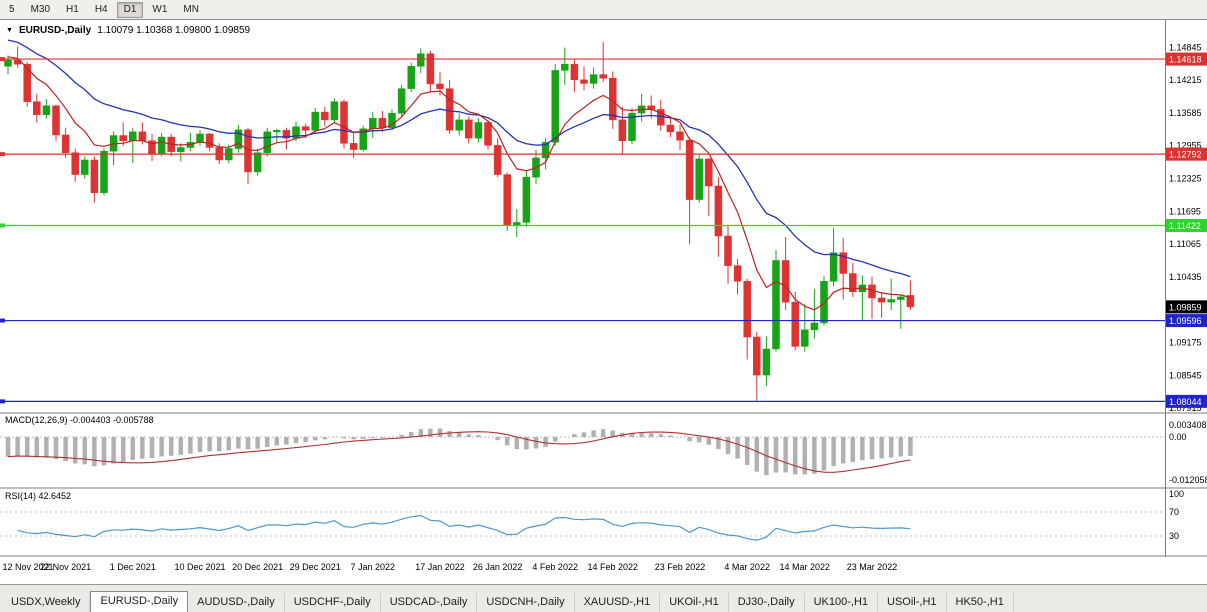 Image resolution: width=1207 pixels, height=612 pixels. What do you see at coordinates (130, 9) in the screenshot?
I see `timeframe-button-D1: D1` at bounding box center [130, 9].